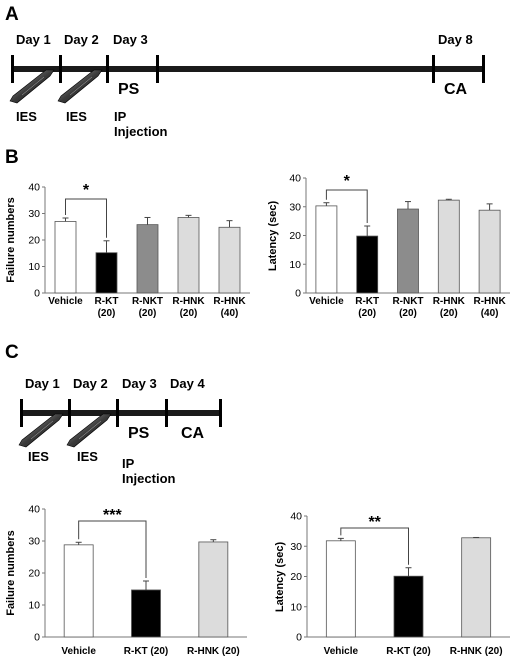 Image resolution: width=520 pixels, height=663 pixels. What do you see at coordinates (248, 69) in the screenshot?
I see `timeline-a-bar` at bounding box center [248, 69].